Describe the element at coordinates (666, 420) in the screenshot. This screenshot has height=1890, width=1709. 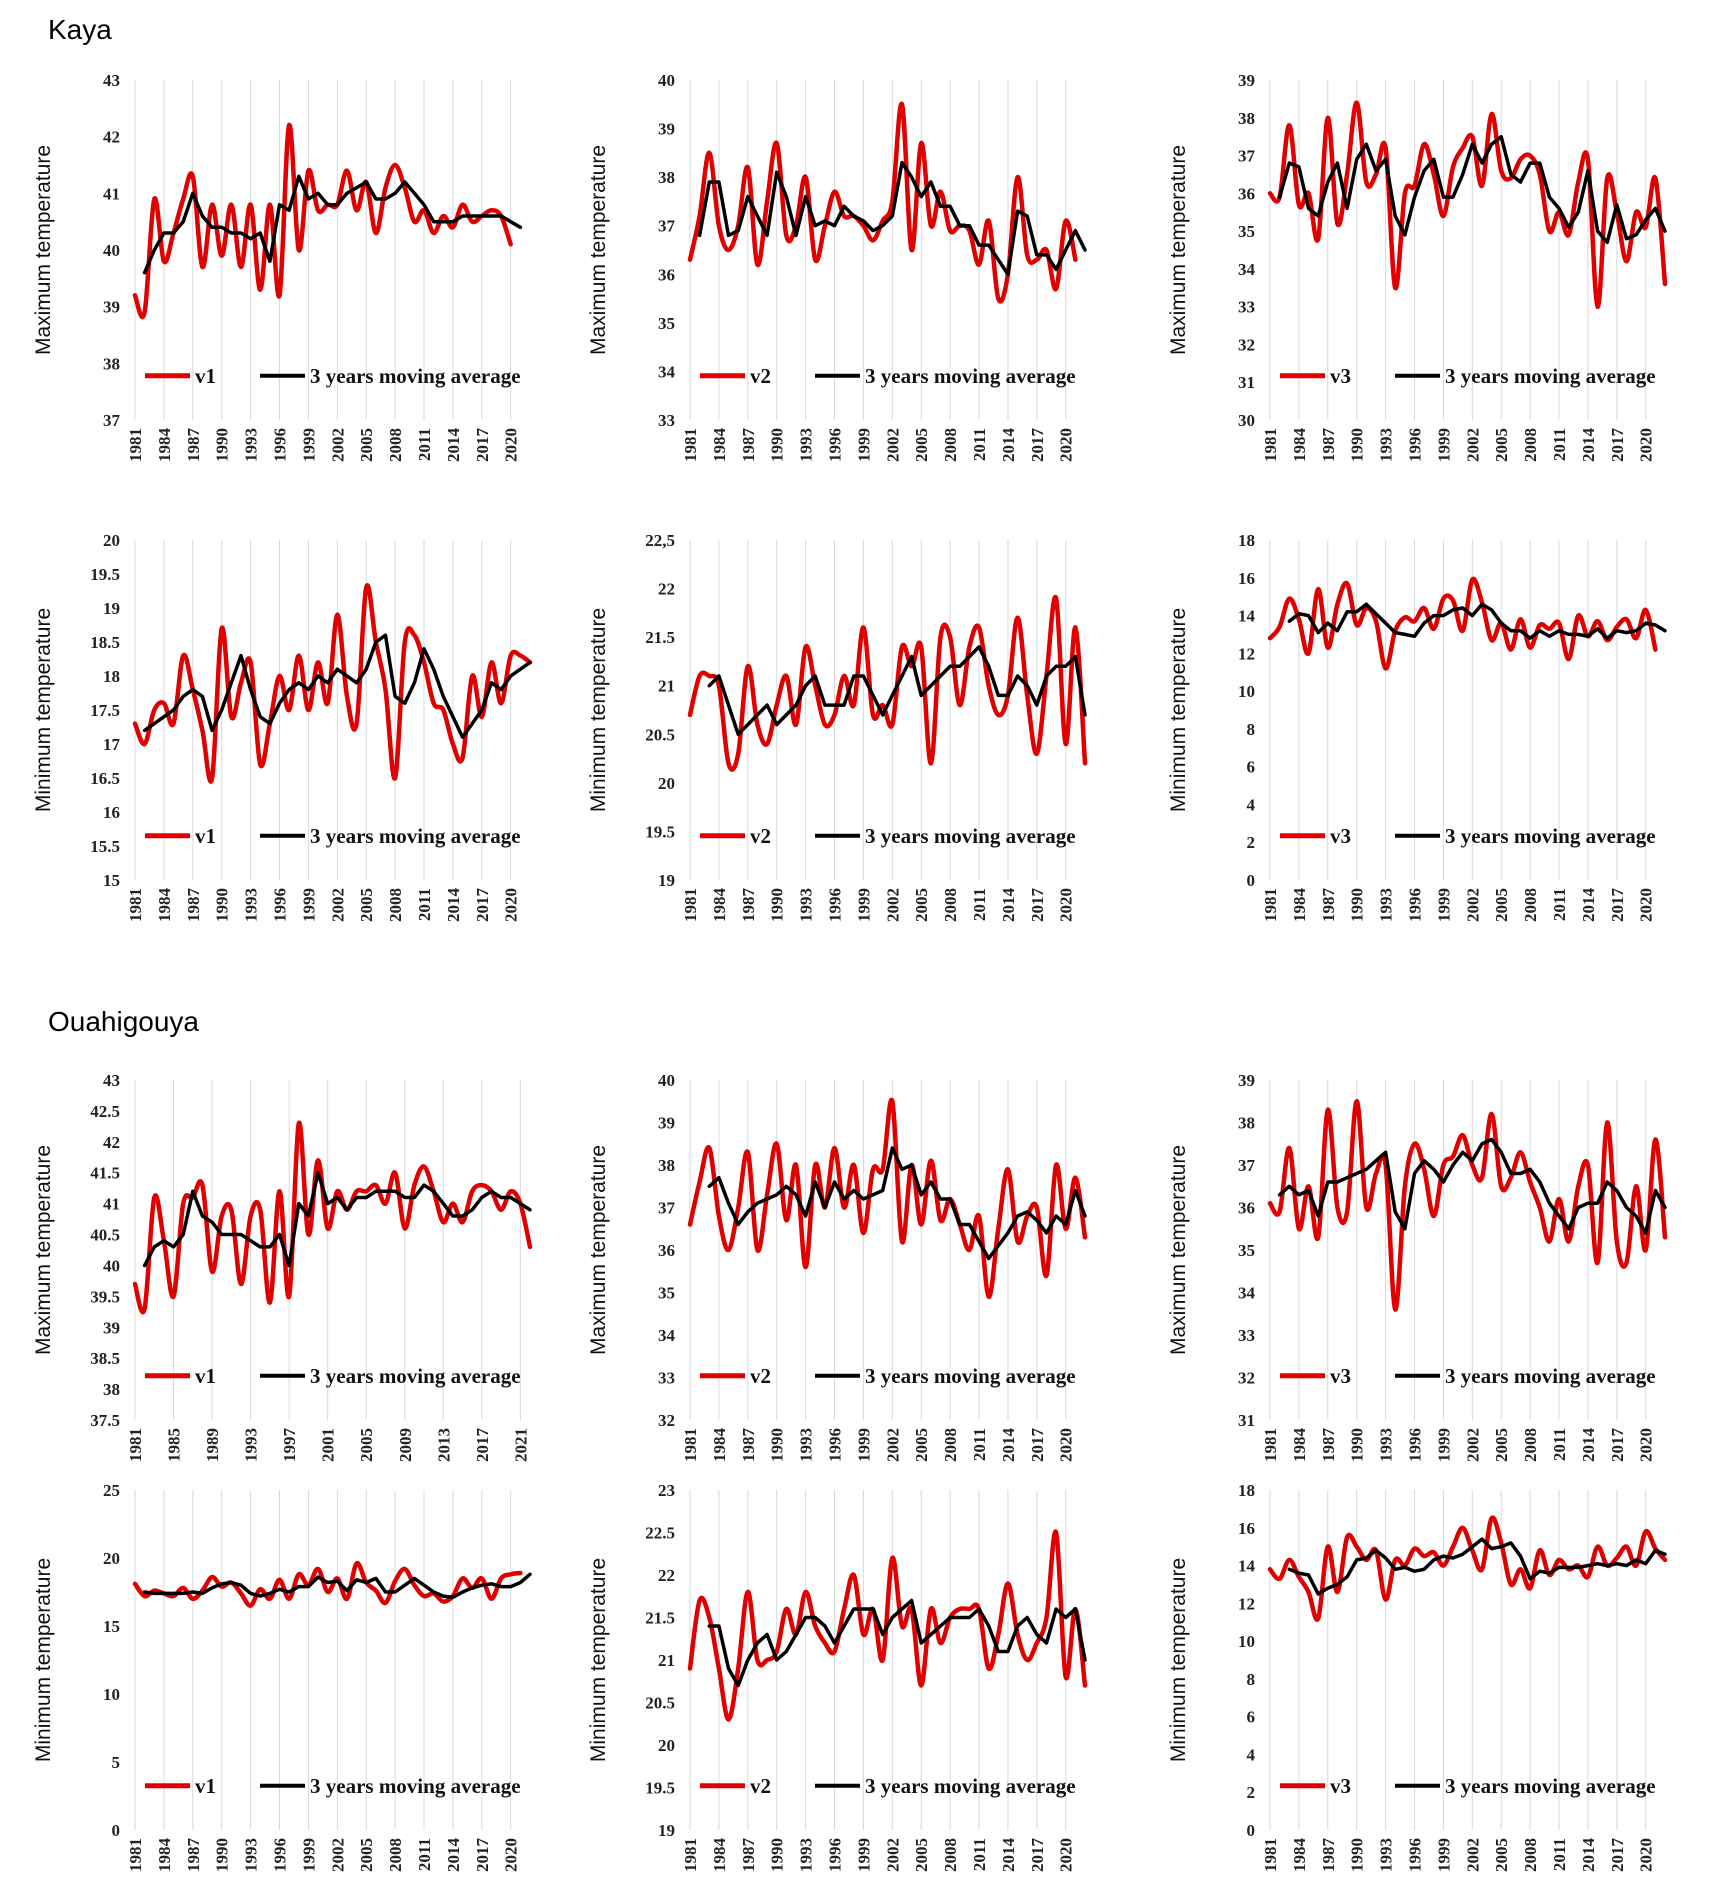
I see `y-tick-label: 33` at that location.